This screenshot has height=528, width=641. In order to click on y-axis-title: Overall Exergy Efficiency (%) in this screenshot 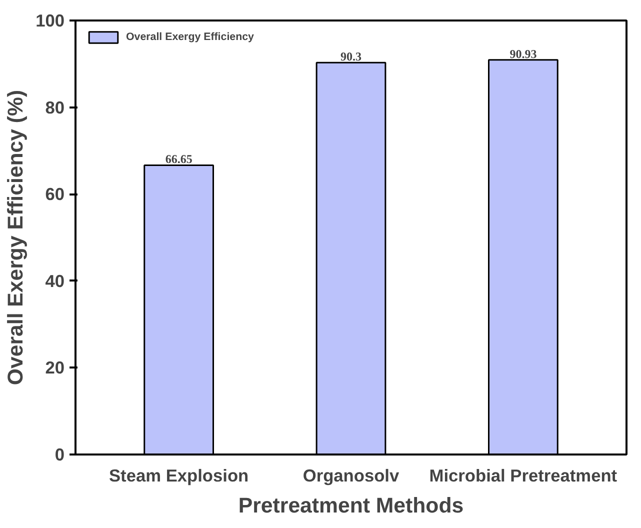, I will do `click(16, 238)`.